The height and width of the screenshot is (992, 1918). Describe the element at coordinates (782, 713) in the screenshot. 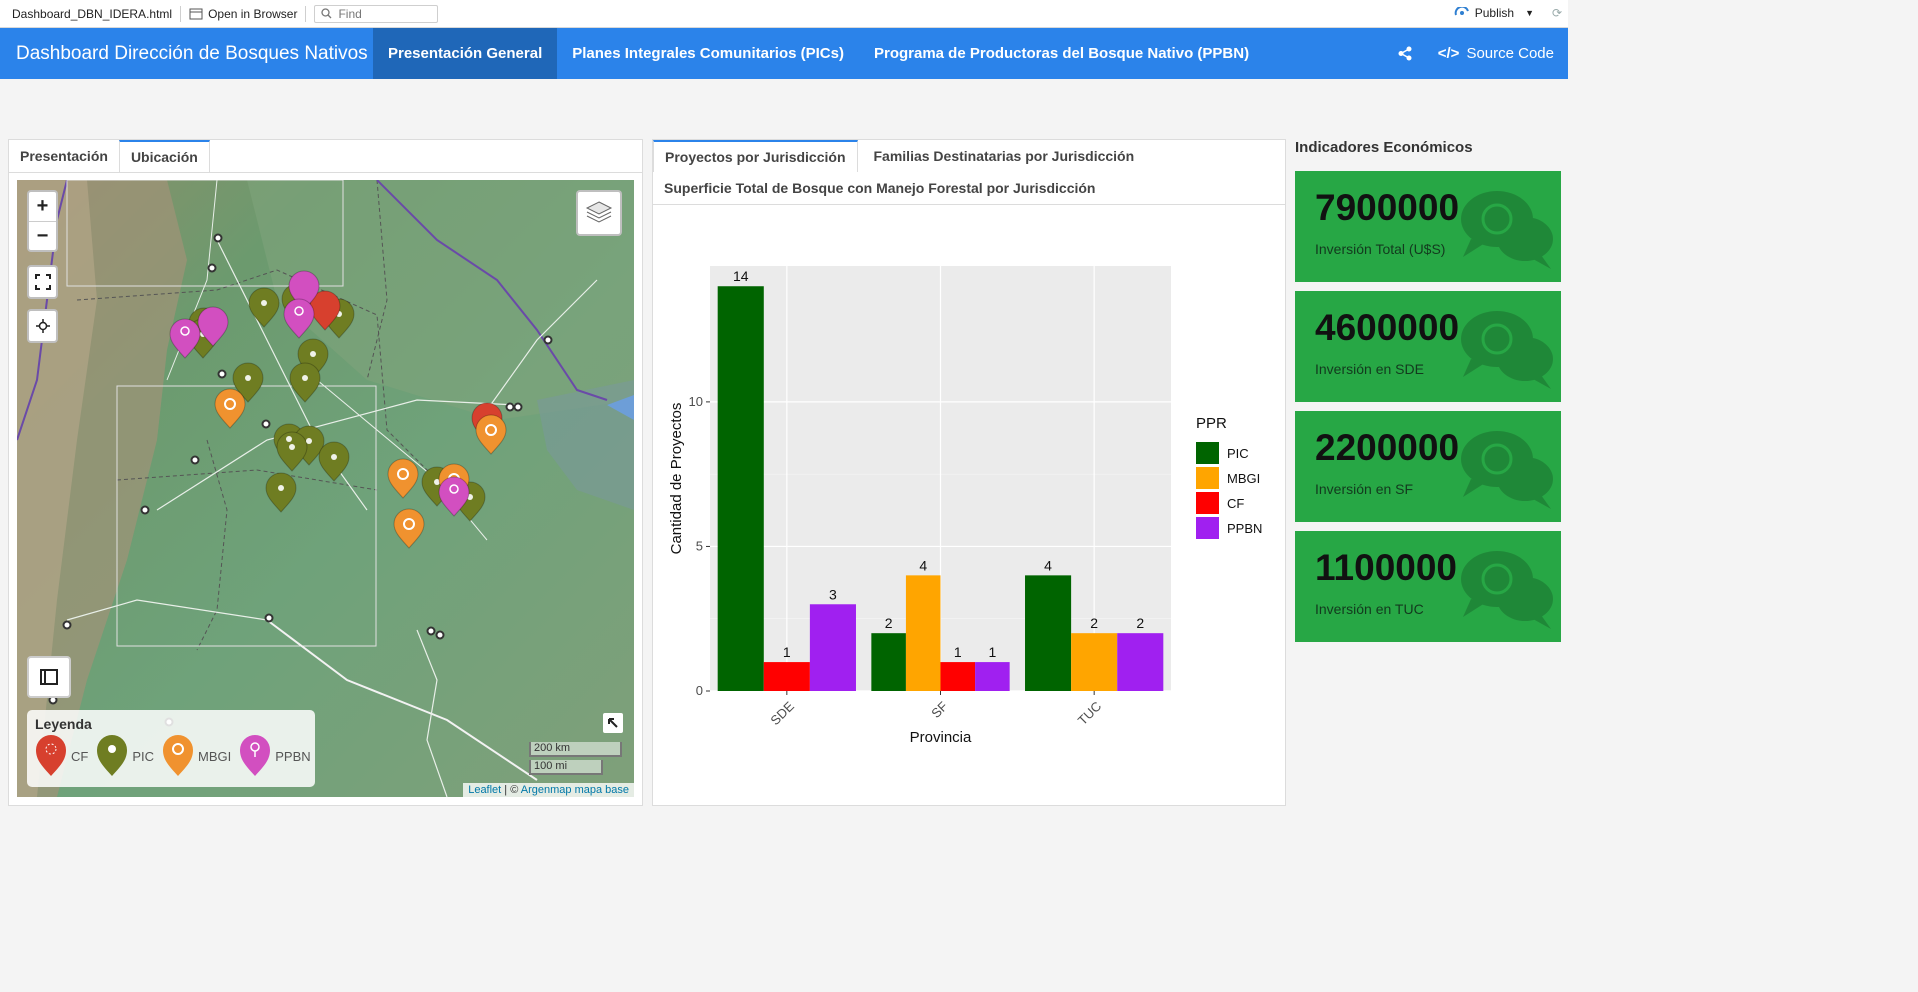

I see `x-tick-label: SDE` at that location.